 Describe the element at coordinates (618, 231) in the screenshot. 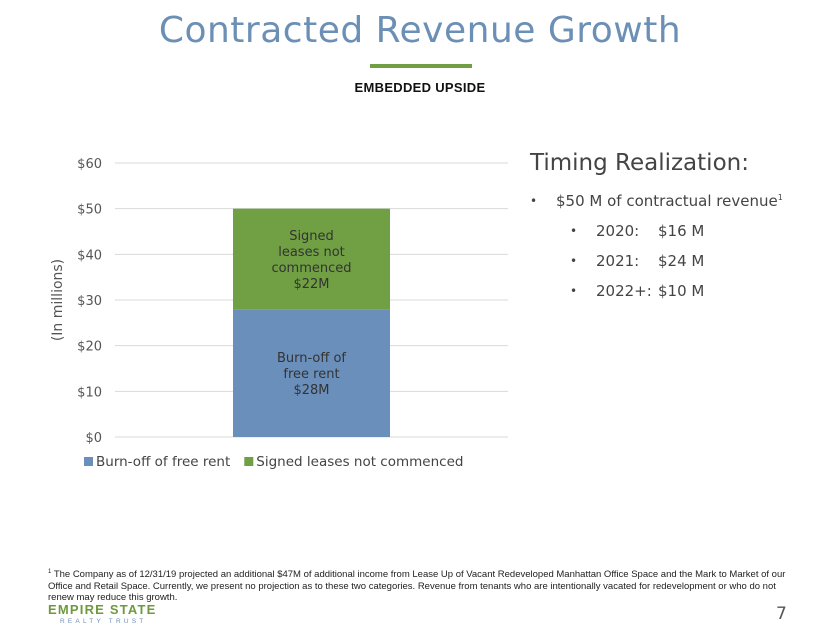

I see `timing-item-year: 2020:` at that location.